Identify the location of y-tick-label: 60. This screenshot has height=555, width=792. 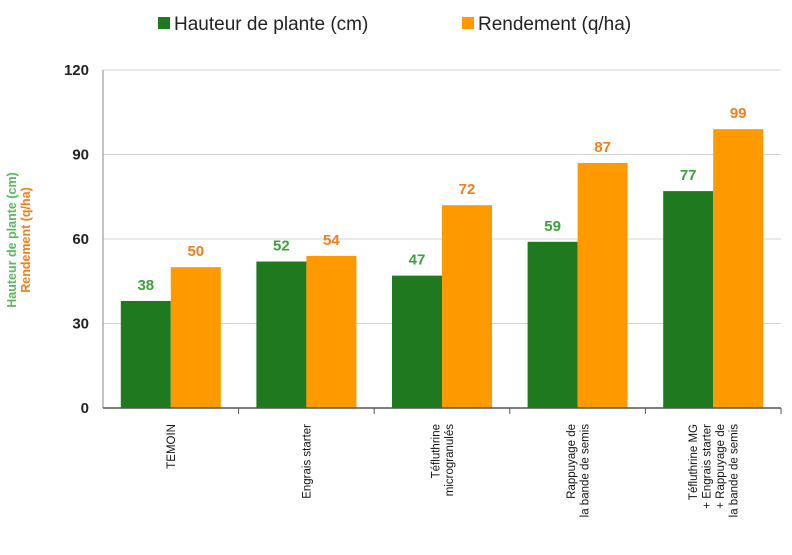
(80, 239).